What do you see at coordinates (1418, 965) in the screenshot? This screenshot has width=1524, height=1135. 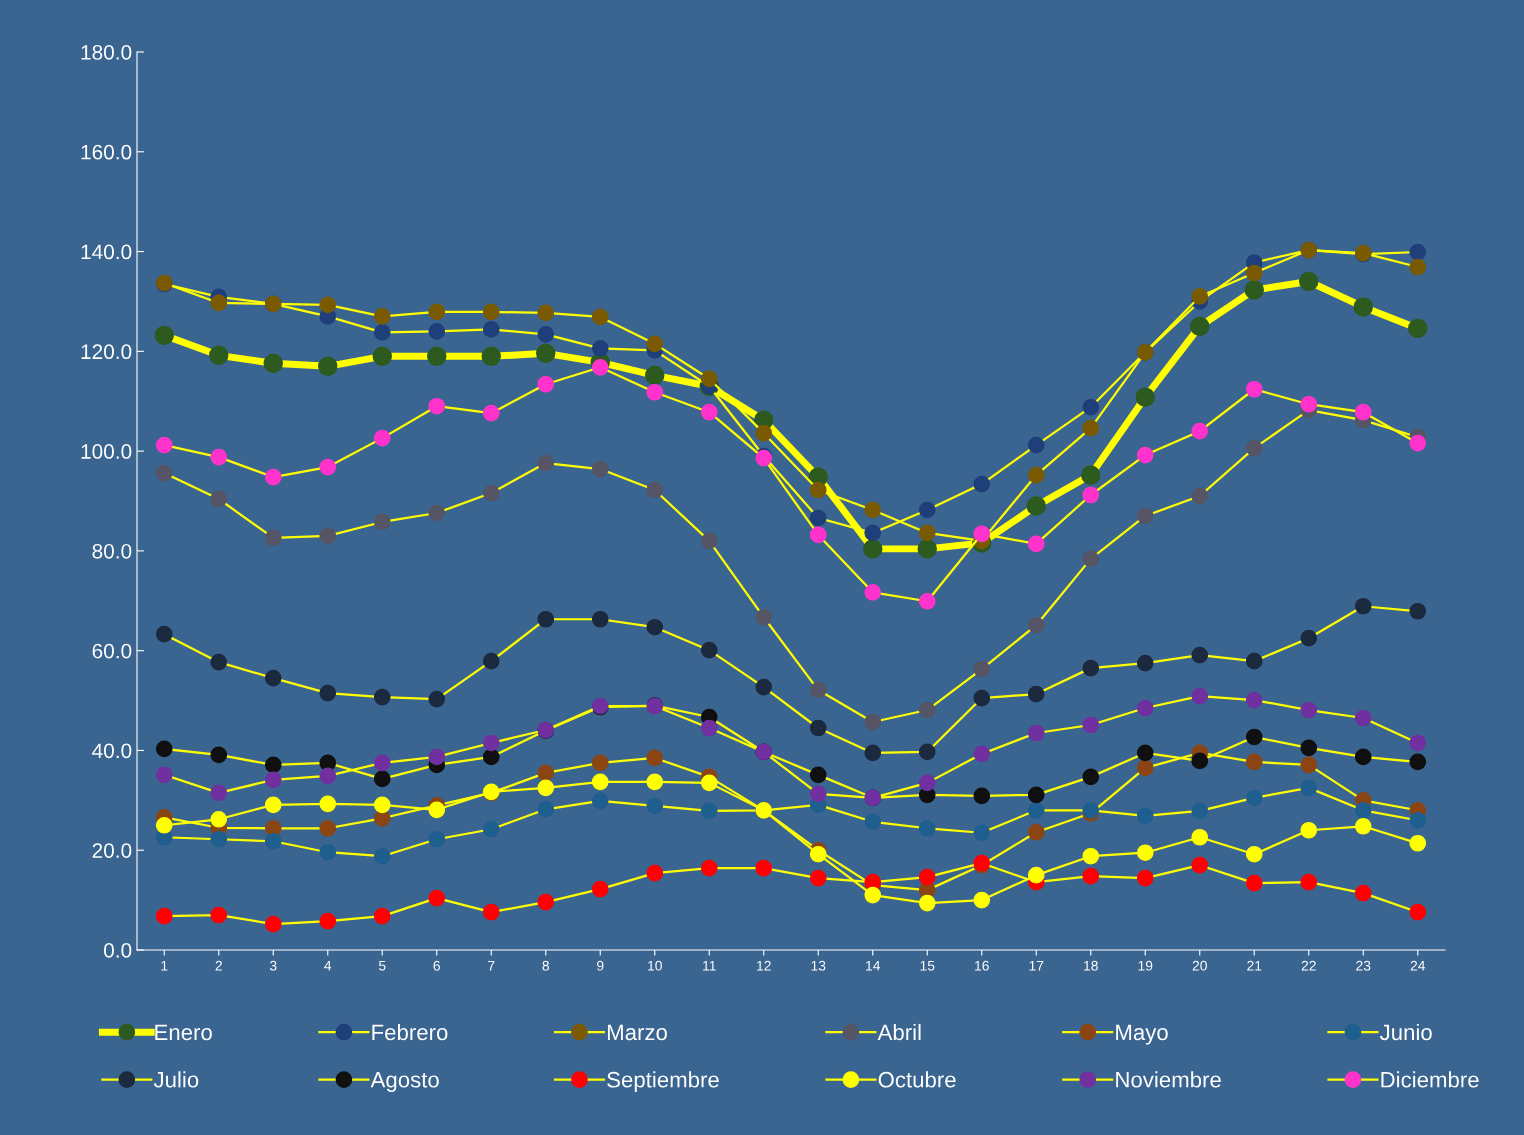 I see `x-tick-label: 24` at bounding box center [1418, 965].